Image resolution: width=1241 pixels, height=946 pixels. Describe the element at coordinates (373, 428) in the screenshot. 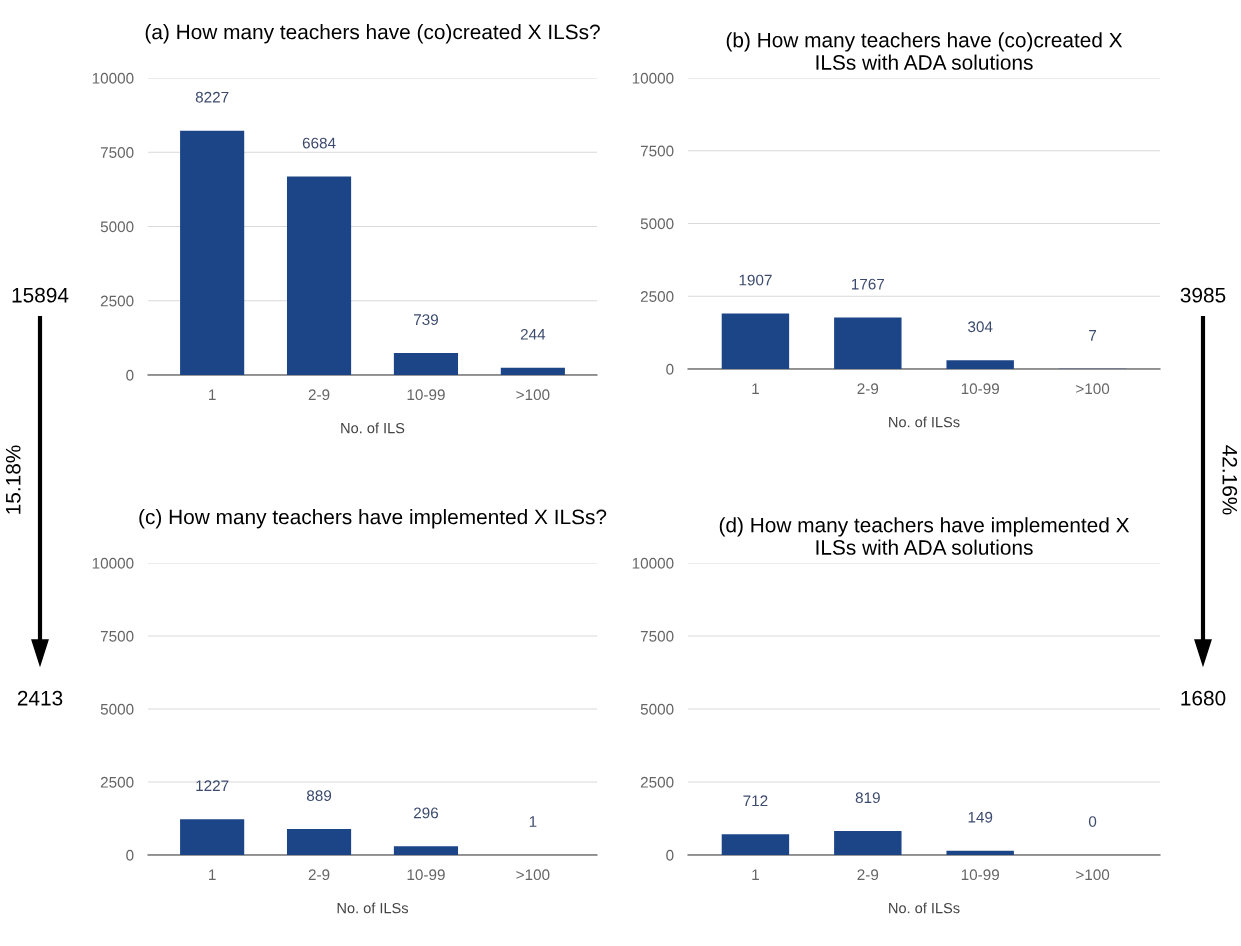

I see `x-axis-title: No. of ILS` at that location.